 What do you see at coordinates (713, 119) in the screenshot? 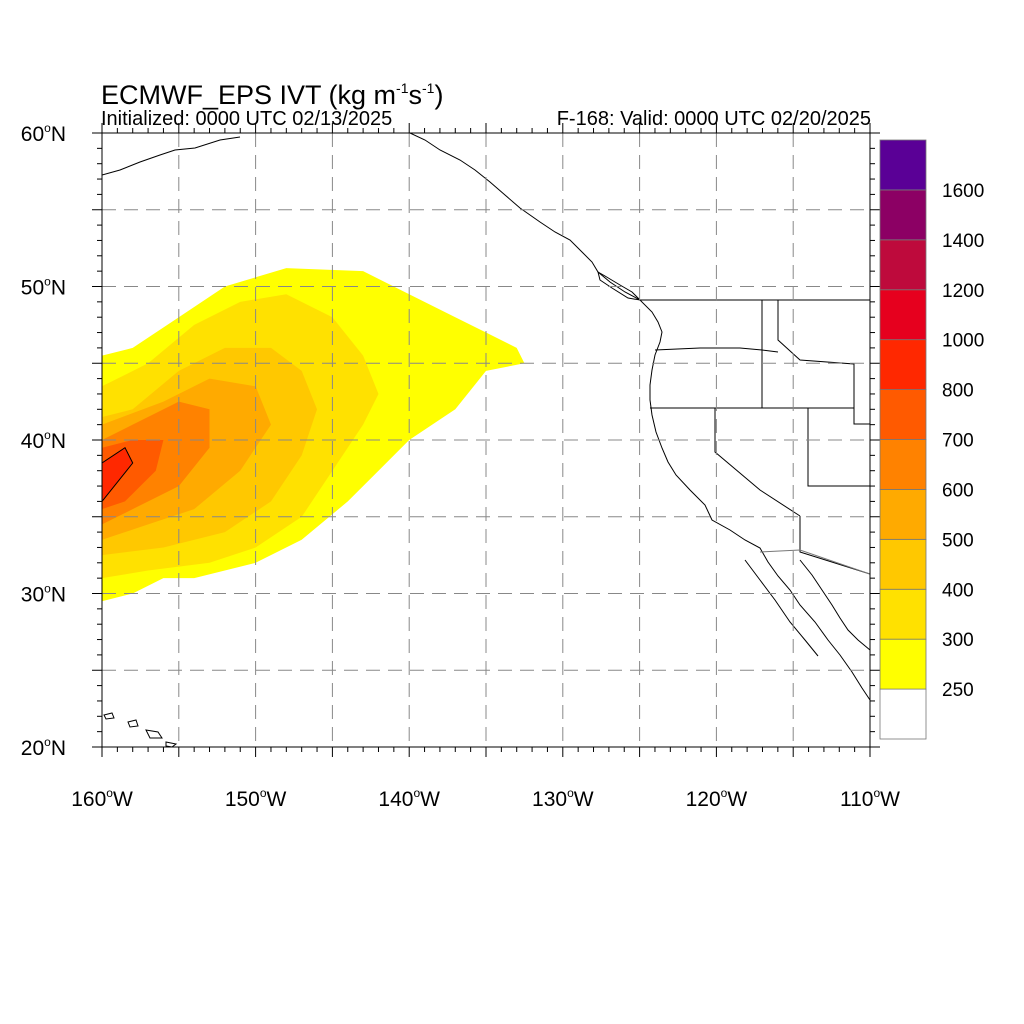
I see `valid-time-label: F-168: Valid: 0000 UTC 02/20/2025` at bounding box center [713, 119].